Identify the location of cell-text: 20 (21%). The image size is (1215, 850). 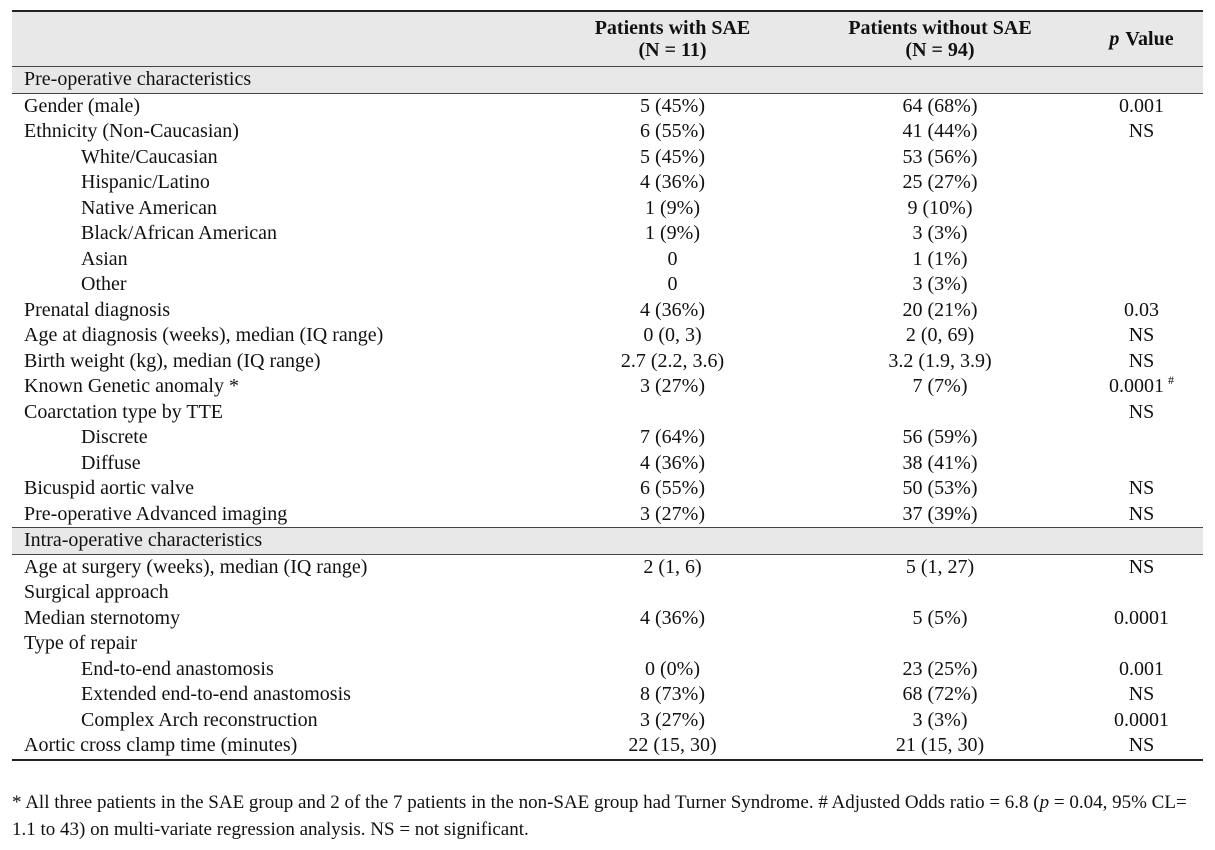
(940, 309).